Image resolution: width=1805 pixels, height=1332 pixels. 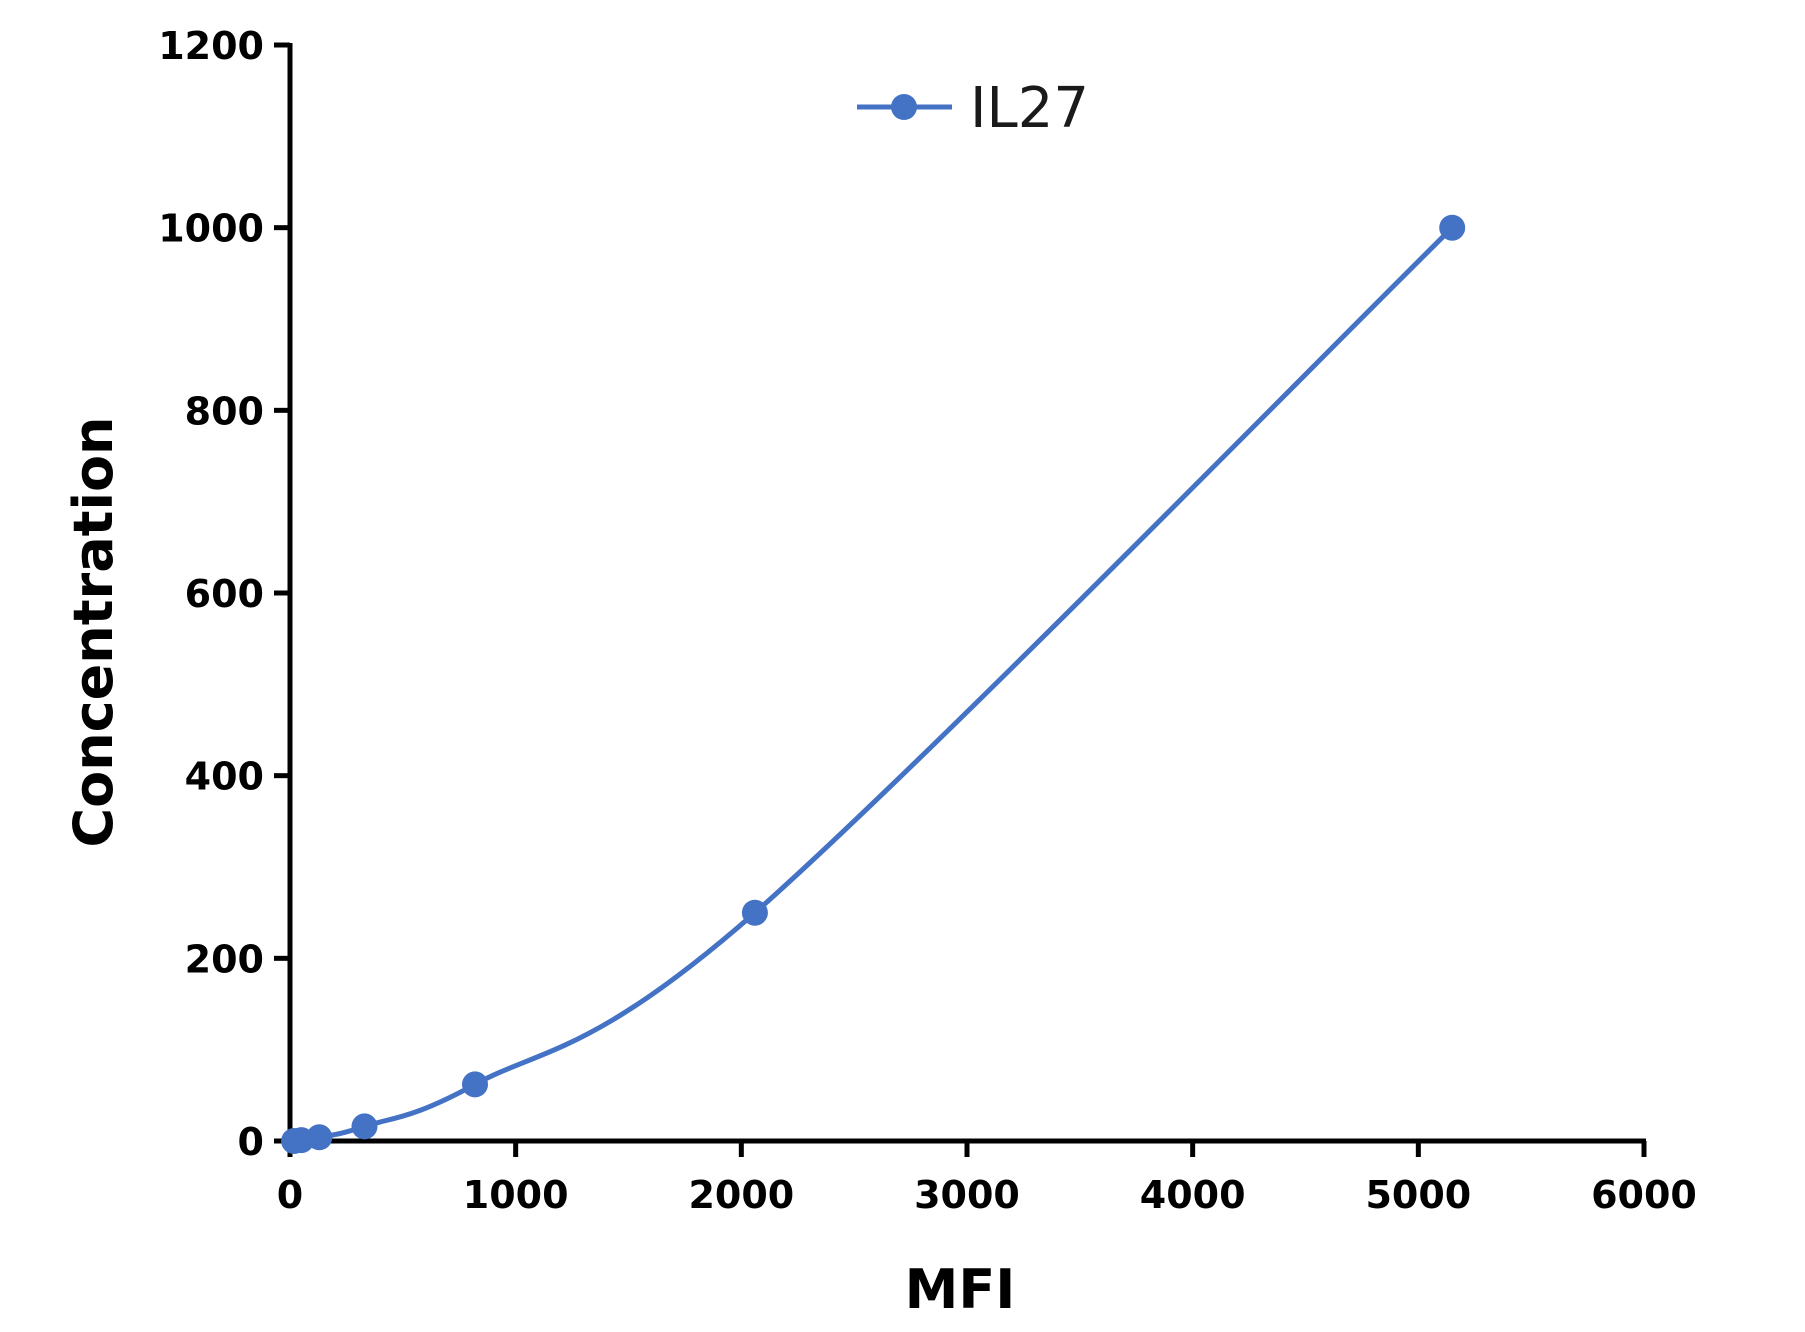 What do you see at coordinates (741, 1195) in the screenshot?
I see `x-tick-label: 2000` at bounding box center [741, 1195].